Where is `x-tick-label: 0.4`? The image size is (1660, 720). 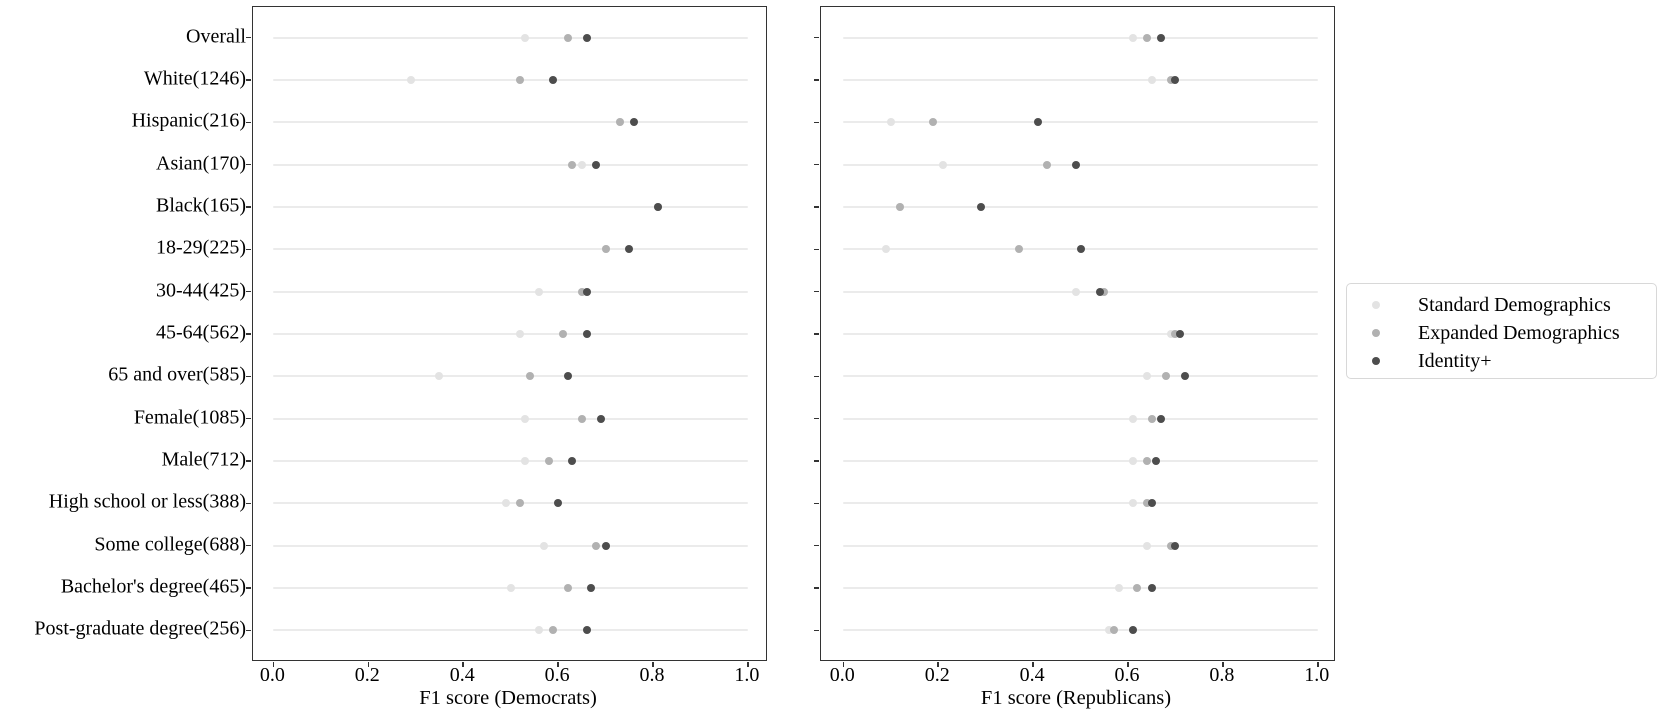 x-tick-label: 0.4 is located at coordinates (1032, 675).